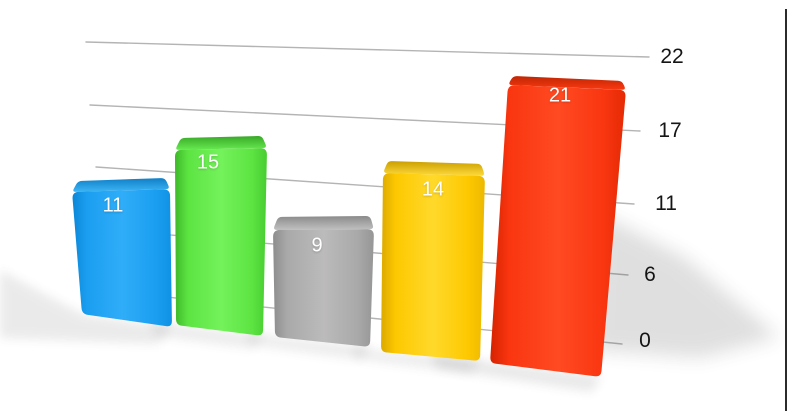 The image size is (788, 417). Describe the element at coordinates (672, 56) in the screenshot. I see `y-axis-tick-22: 22` at that location.